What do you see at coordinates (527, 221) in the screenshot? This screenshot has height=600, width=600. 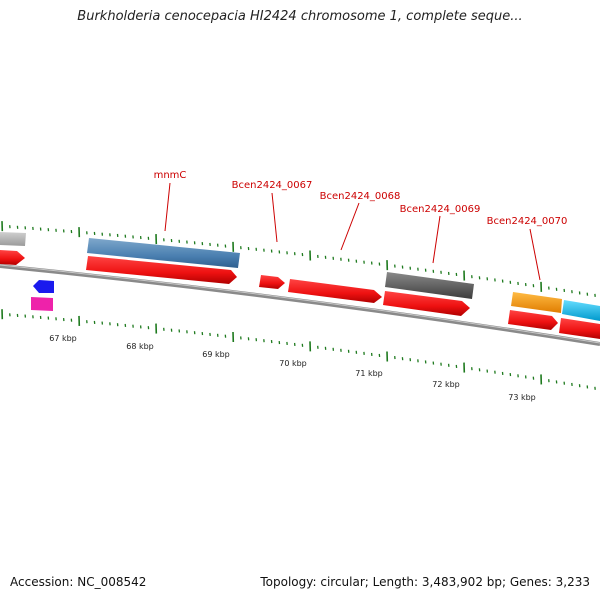 I see `gene-label-Bcen2424_0070: Bcen2424_0070` at bounding box center [527, 221].